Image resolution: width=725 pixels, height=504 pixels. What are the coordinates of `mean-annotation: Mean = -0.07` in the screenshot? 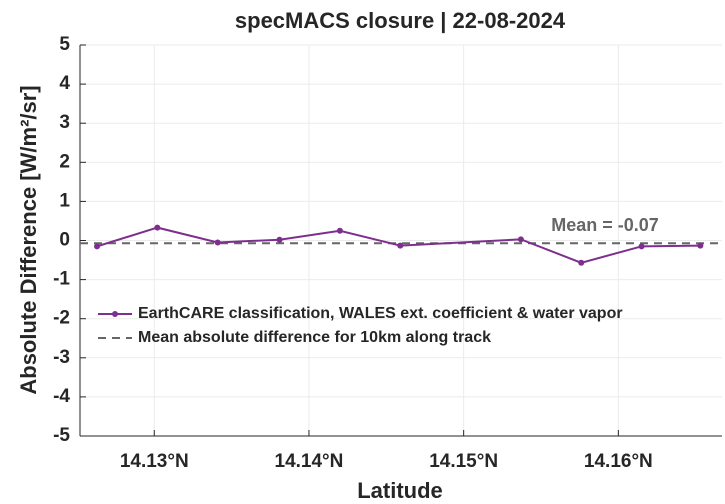 It's located at (605, 225).